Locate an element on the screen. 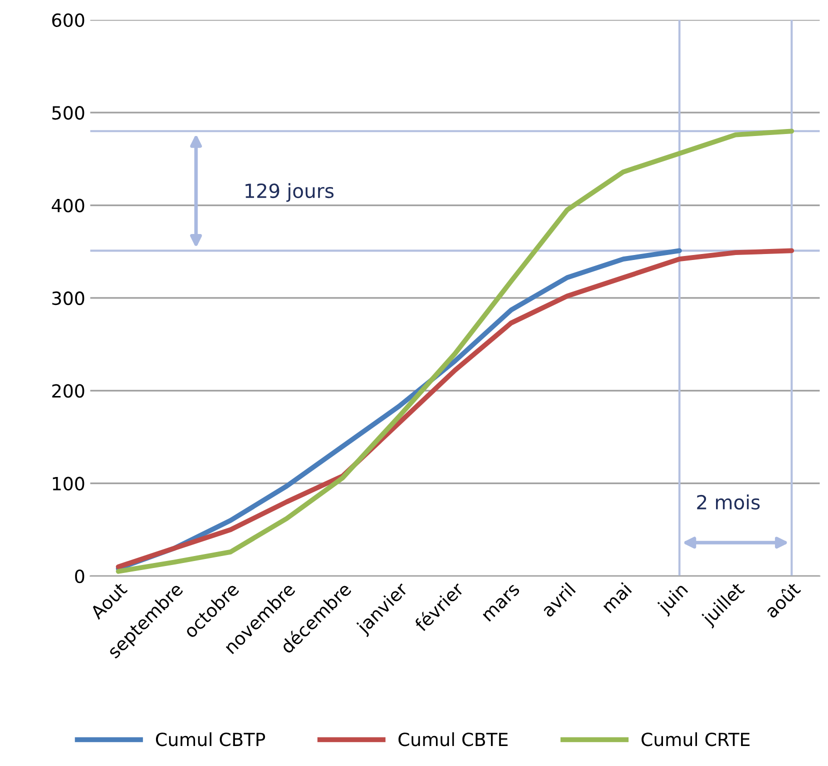  annotation: 2 mois is located at coordinates (728, 502).